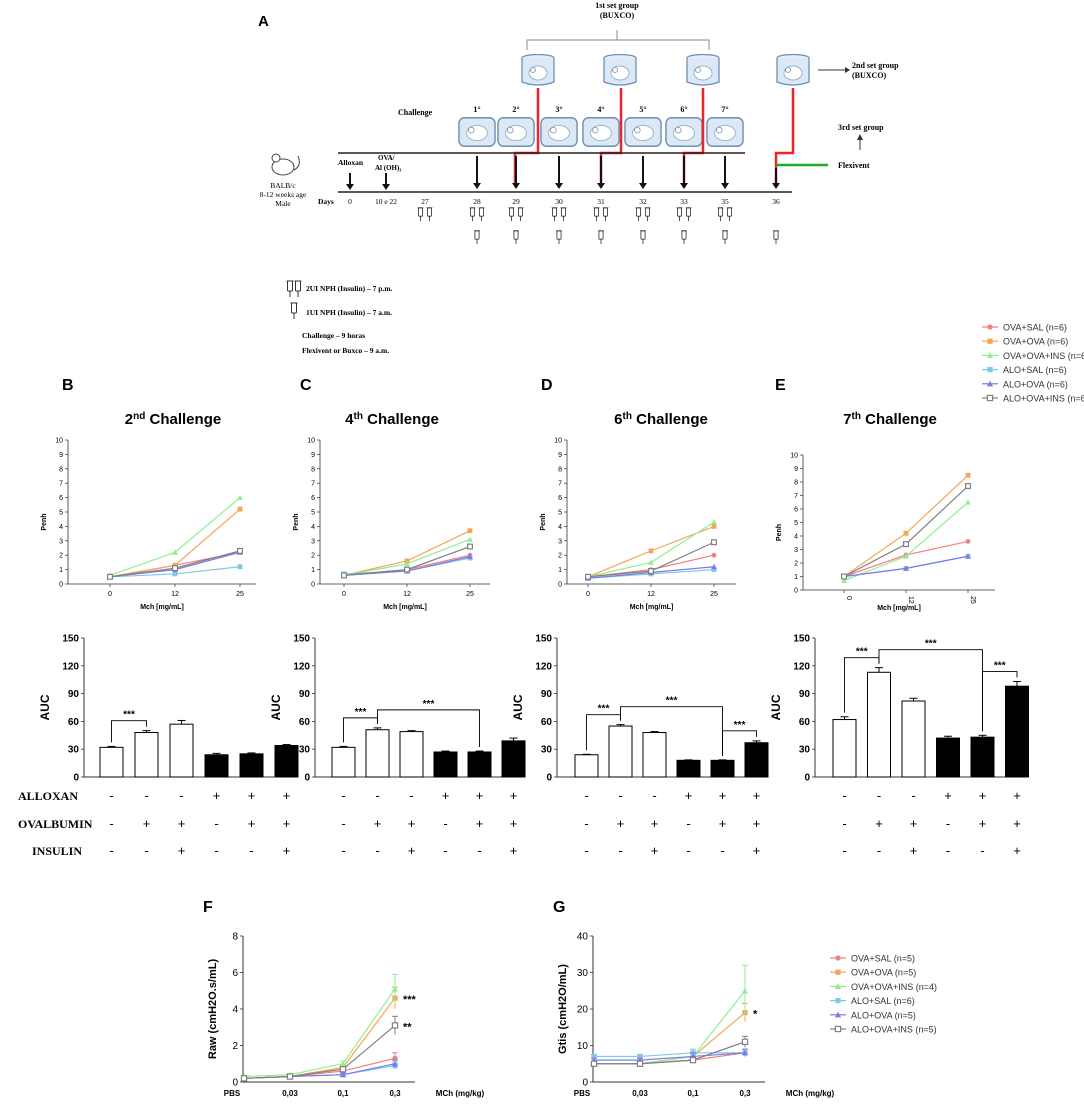 The image size is (1084, 1104). Describe the element at coordinates (305, 722) in the screenshot. I see `y-tick-label: 60` at that location.